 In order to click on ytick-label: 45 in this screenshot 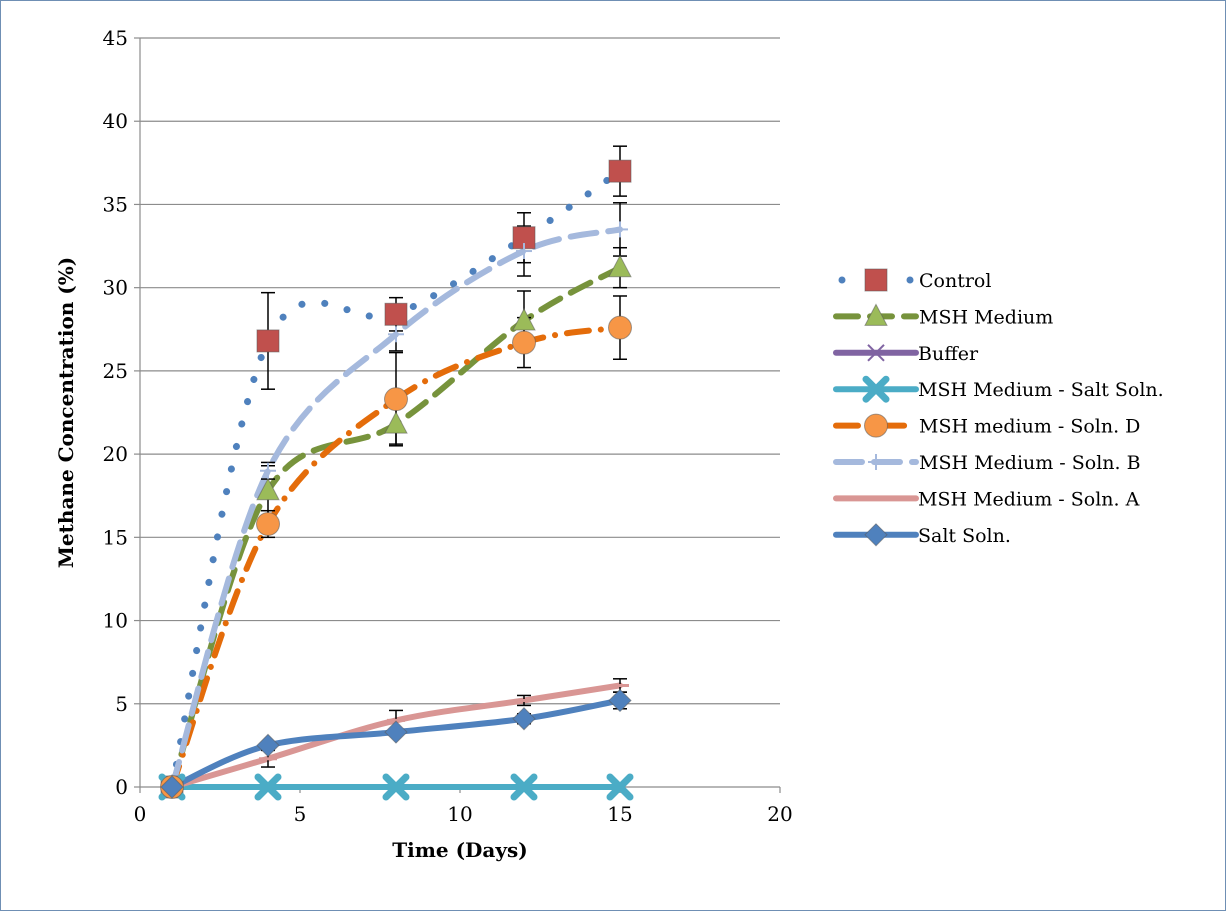, I will do `click(115, 38)`.